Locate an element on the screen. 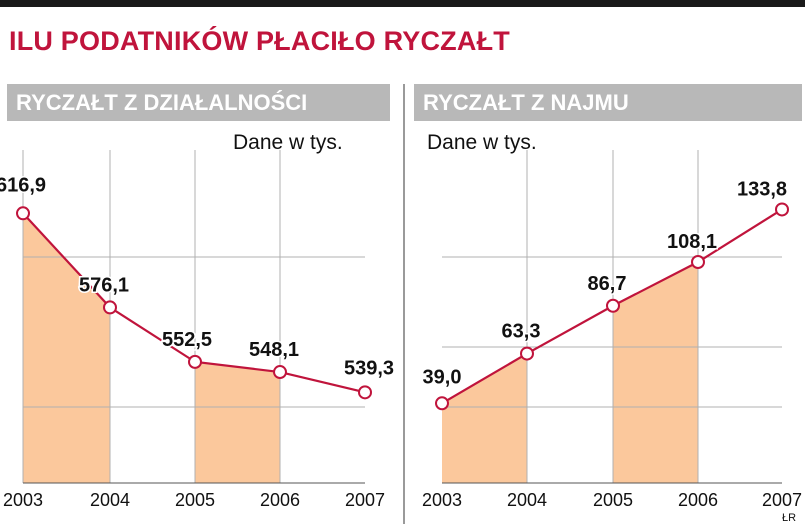  right-point-2004 is located at coordinates (527, 353).